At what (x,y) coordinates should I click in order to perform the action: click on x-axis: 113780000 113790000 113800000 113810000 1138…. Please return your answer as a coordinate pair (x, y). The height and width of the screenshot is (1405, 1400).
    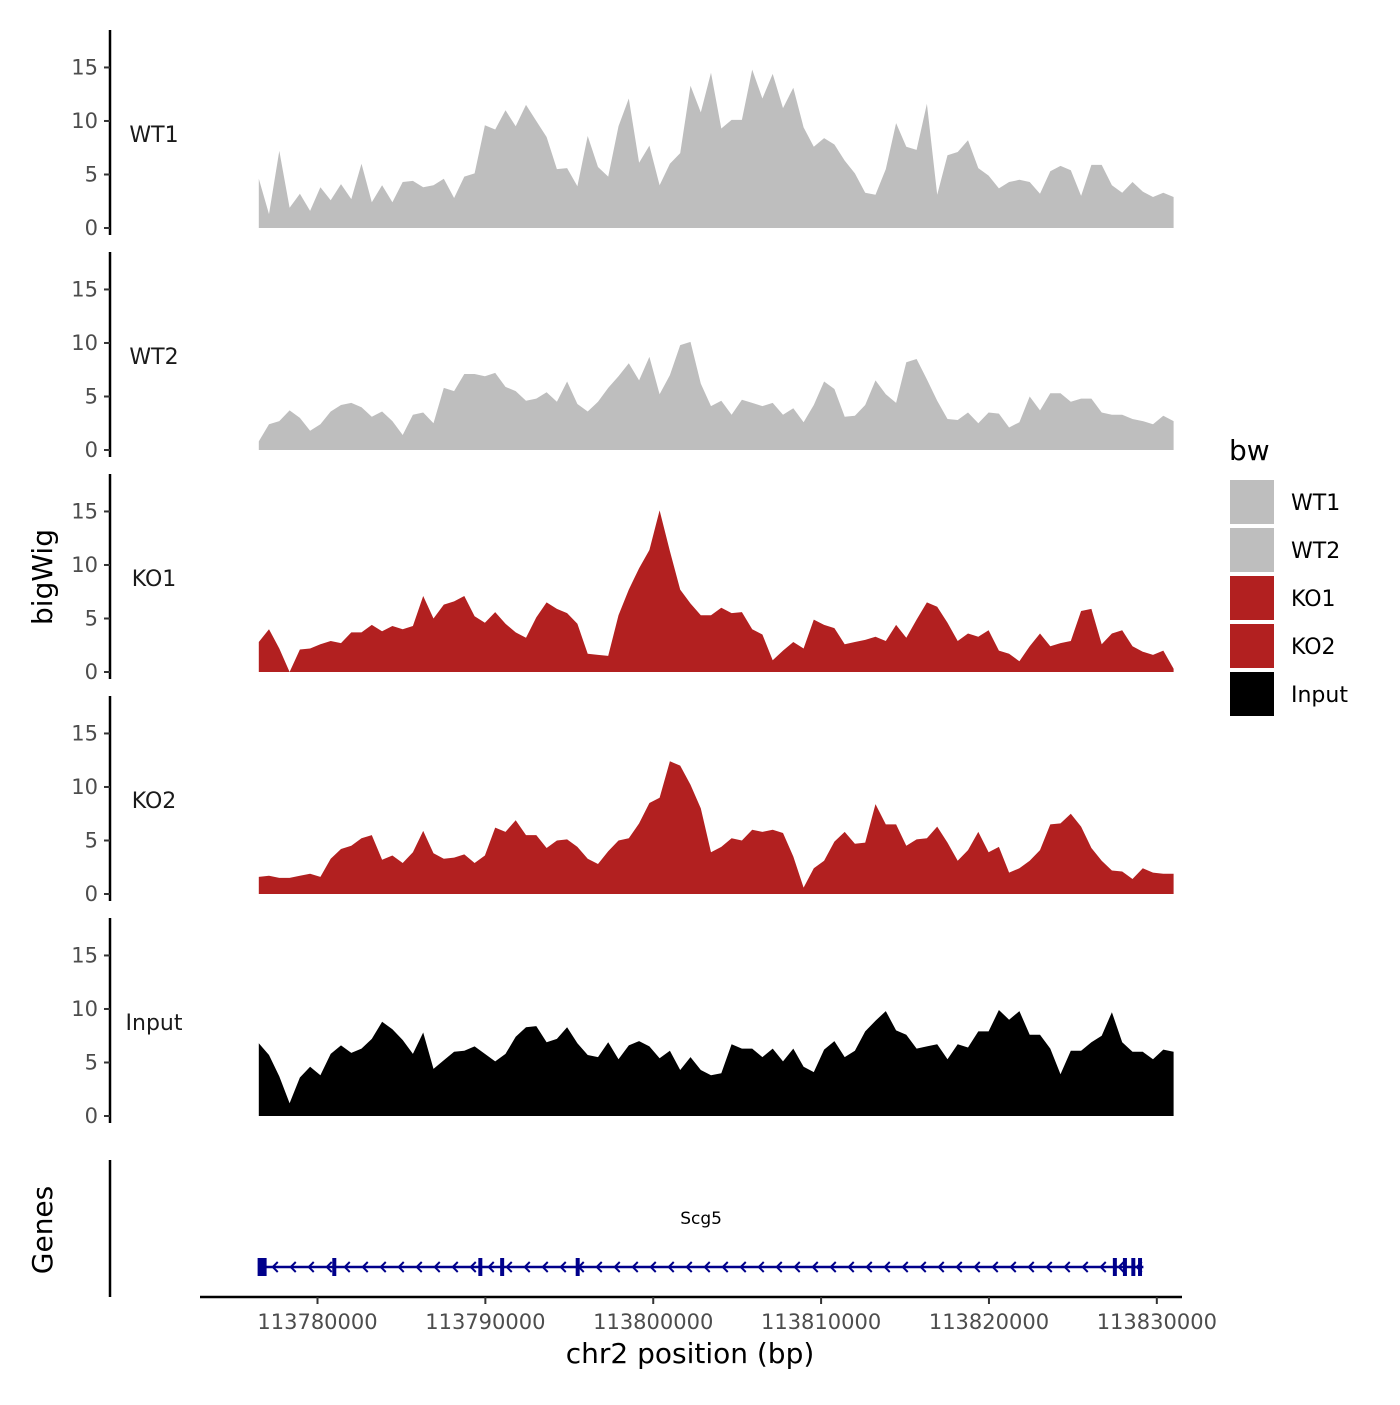
    Looking at the image, I should click on (708, 1314).